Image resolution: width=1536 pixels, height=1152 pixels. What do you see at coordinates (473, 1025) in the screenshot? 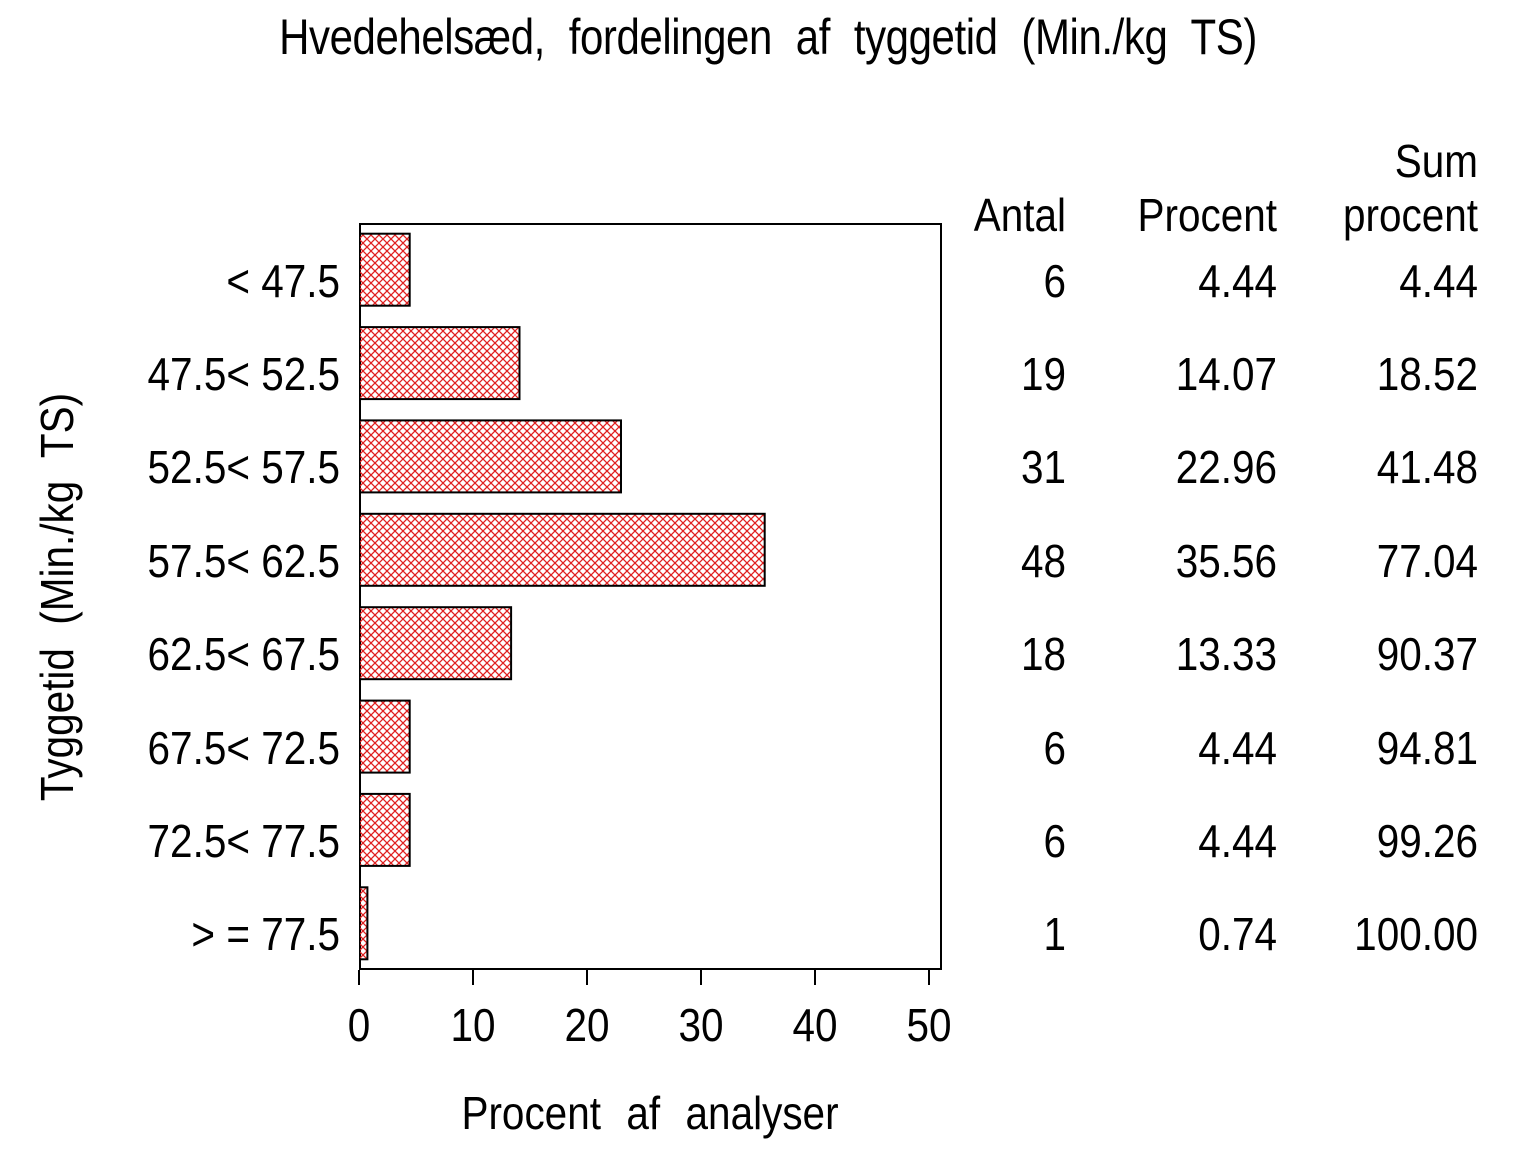
I see `x-tick-label: 10` at bounding box center [473, 1025].